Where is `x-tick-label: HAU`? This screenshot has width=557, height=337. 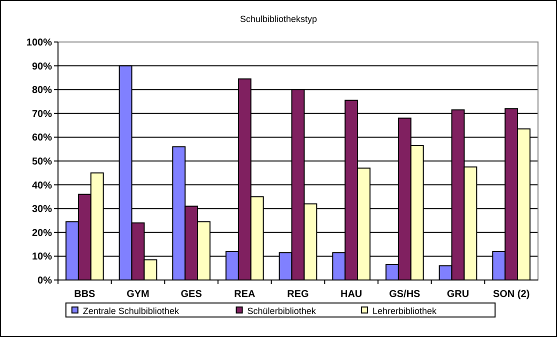
x-tick-label: HAU is located at coordinates (351, 294).